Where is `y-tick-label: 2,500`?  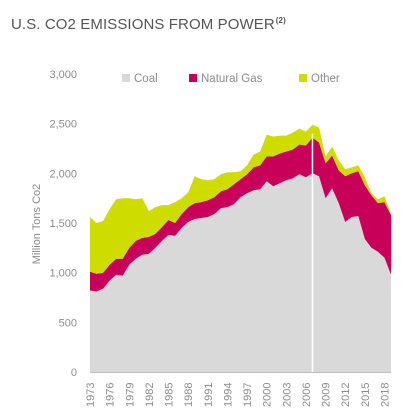
y-tick-label: 2,500 is located at coordinates (63, 125).